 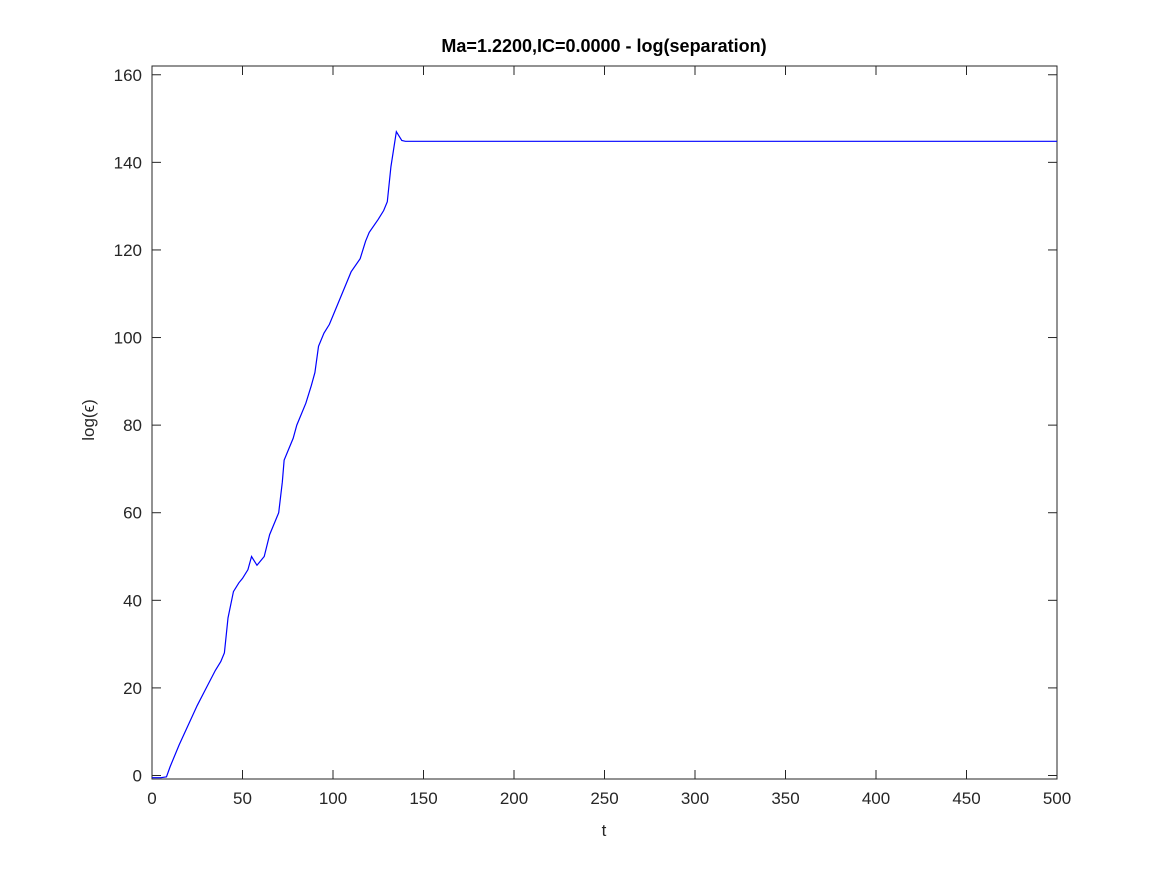 What do you see at coordinates (151, 798) in the screenshot?
I see `x-tick-label: 0` at bounding box center [151, 798].